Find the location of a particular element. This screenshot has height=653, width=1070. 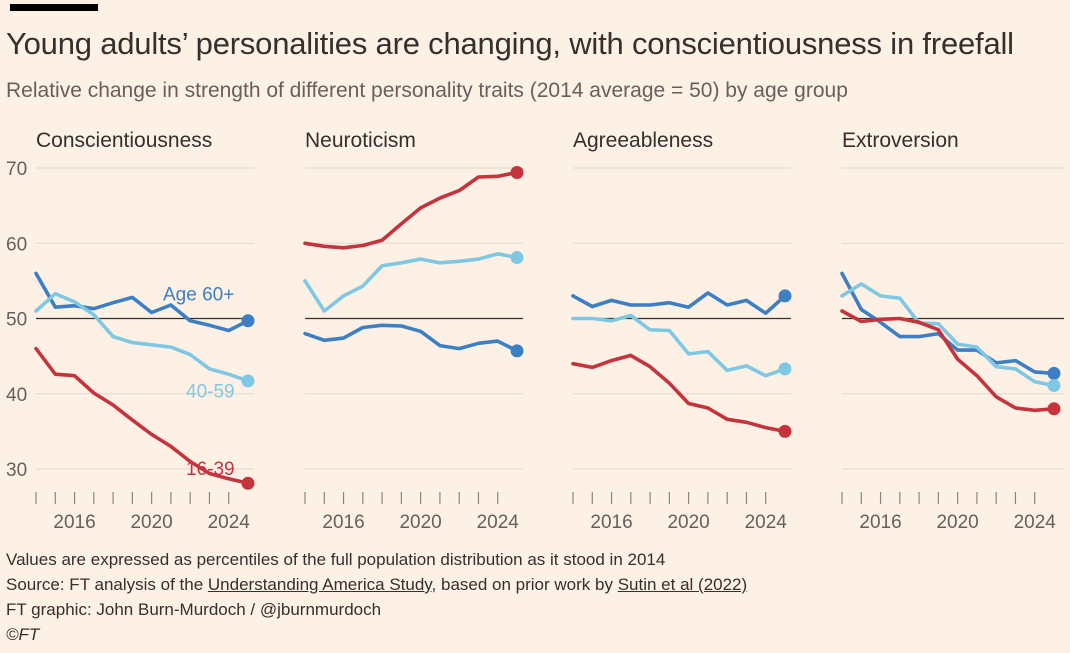

sutin-et-al-link: Sutin et al (2022) is located at coordinates (682, 584).